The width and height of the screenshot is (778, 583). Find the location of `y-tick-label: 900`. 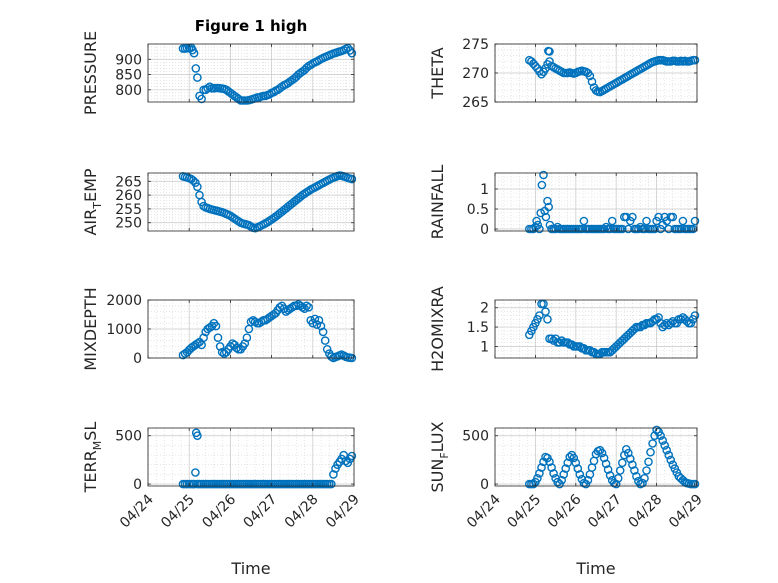

y-tick-label: 900 is located at coordinates (128, 60).